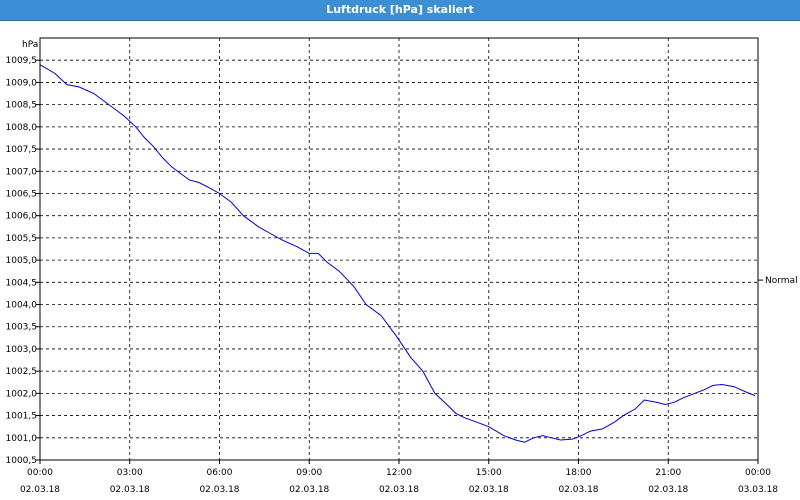 Image resolution: width=800 pixels, height=500 pixels. Describe the element at coordinates (22, 350) in the screenshot. I see `y-tick-label: 1003,0` at that location.